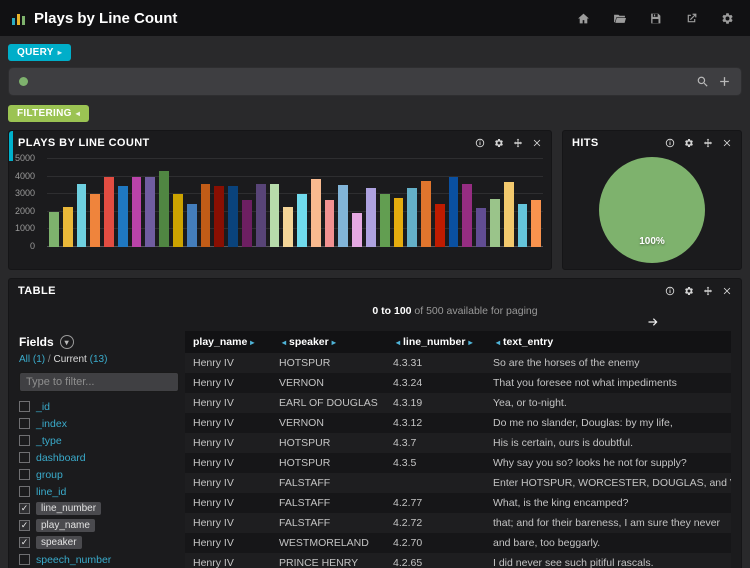  I want to click on field-name: line_id, so click(51, 491).